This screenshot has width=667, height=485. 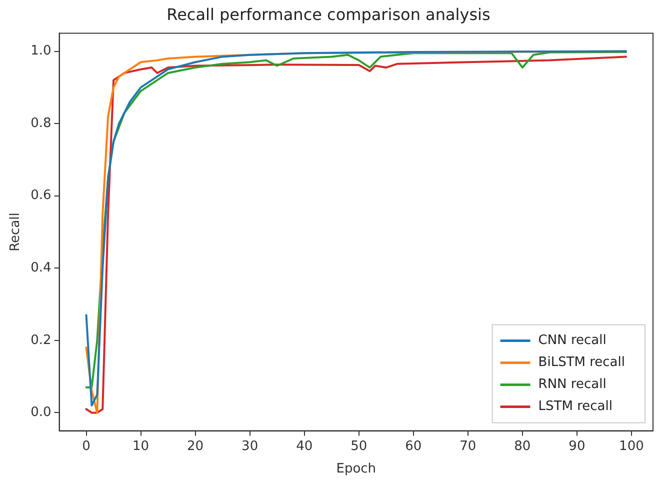 I want to click on x-tick-label: 80, so click(x=522, y=446).